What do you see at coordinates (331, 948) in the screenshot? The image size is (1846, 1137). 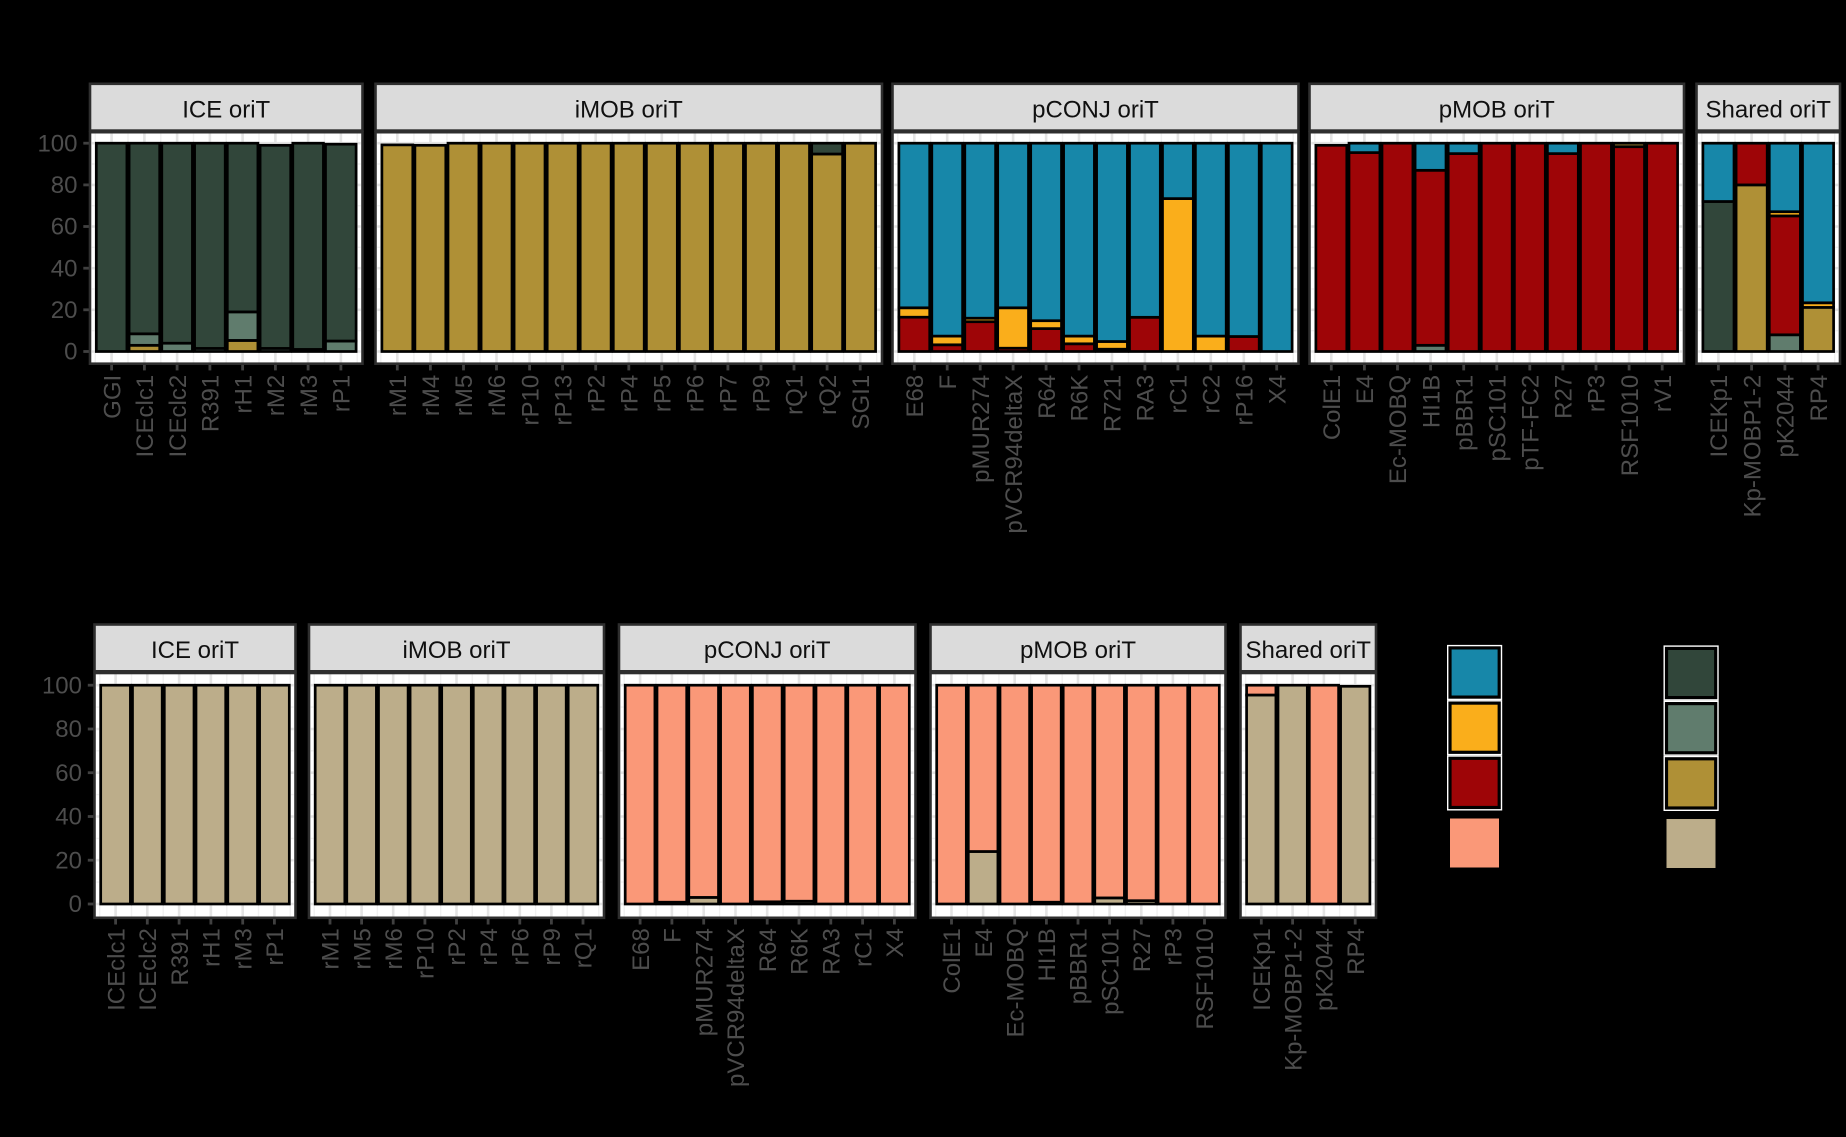 I see `svg-text: rM1` at bounding box center [331, 948].